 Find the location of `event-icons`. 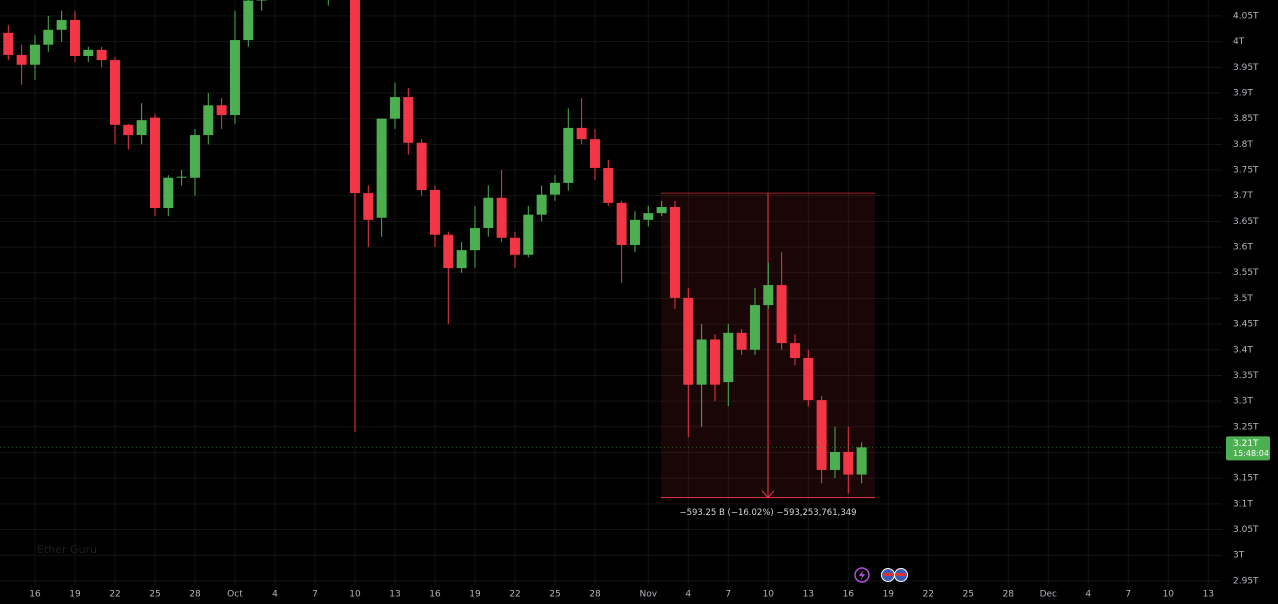

event-icons is located at coordinates (881, 575).